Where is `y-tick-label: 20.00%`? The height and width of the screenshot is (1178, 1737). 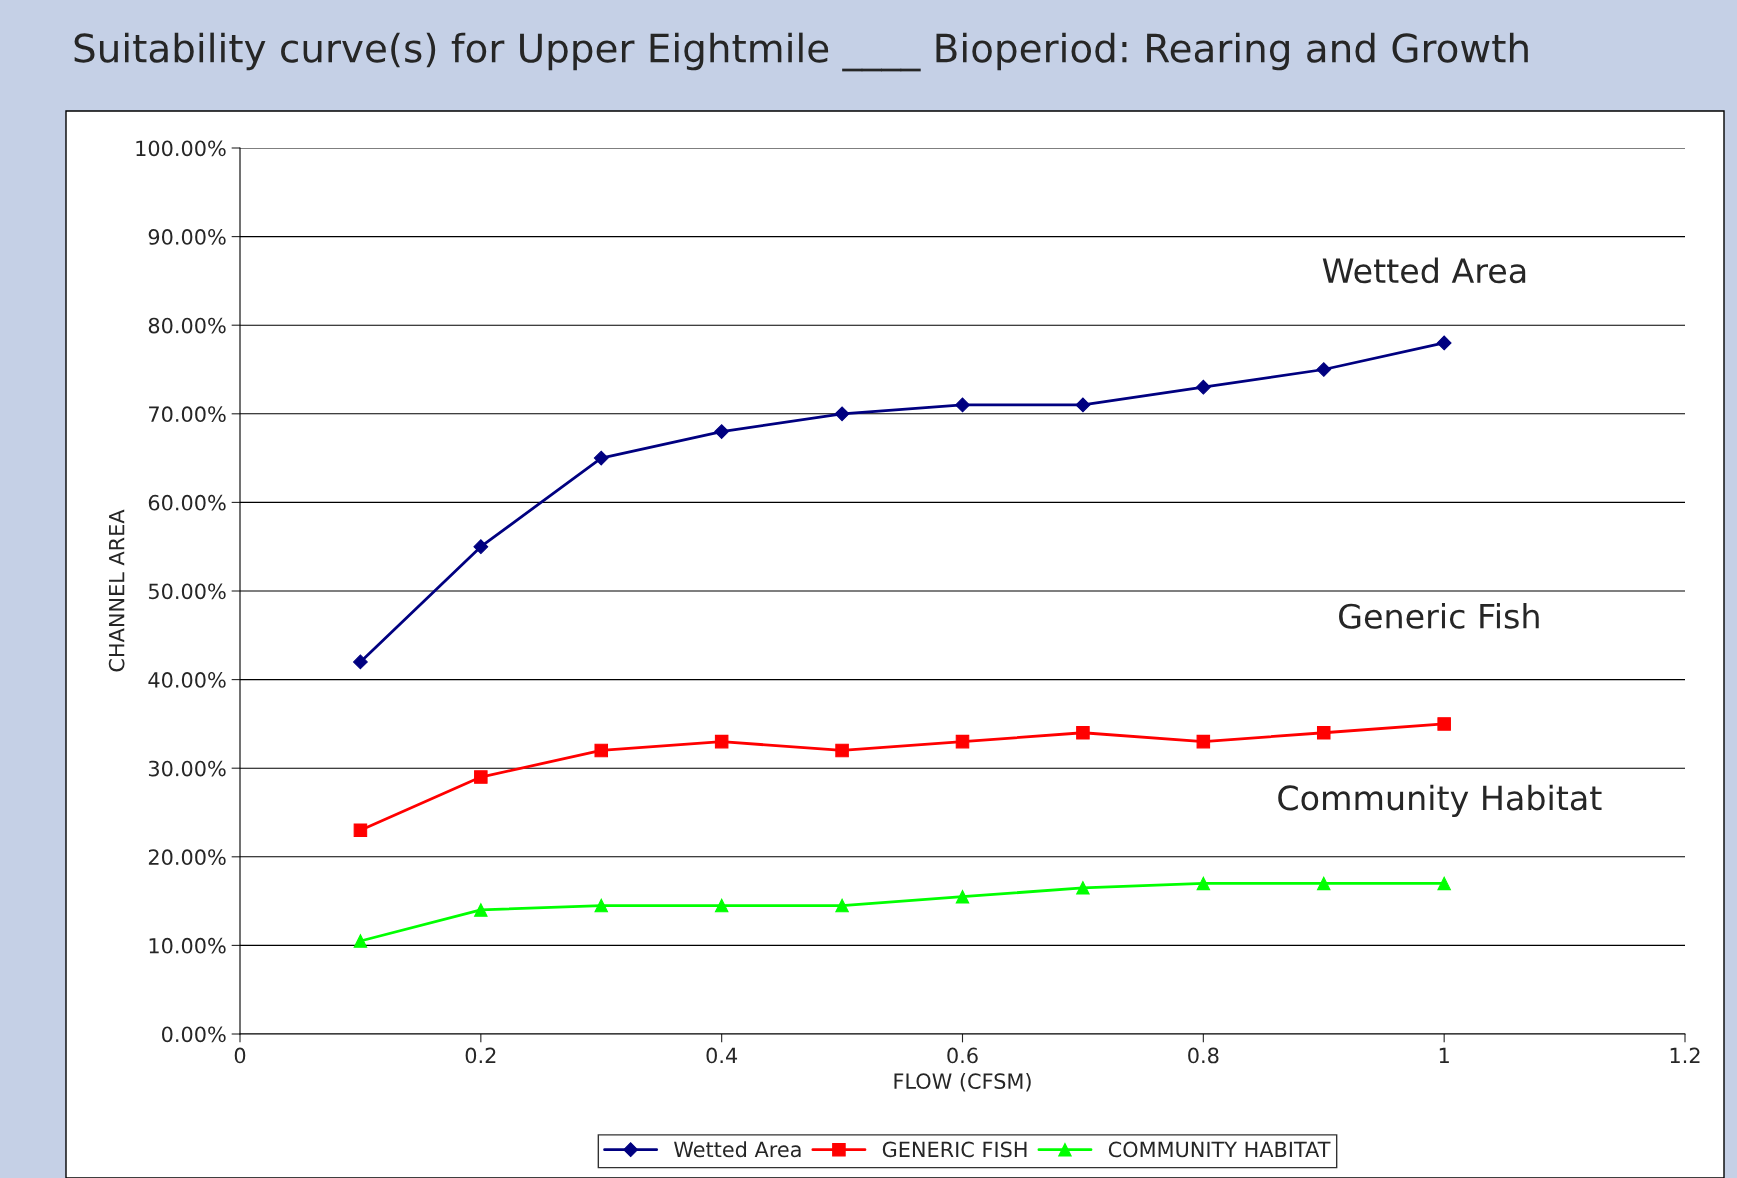
y-tick-label: 20.00% is located at coordinates (187, 857).